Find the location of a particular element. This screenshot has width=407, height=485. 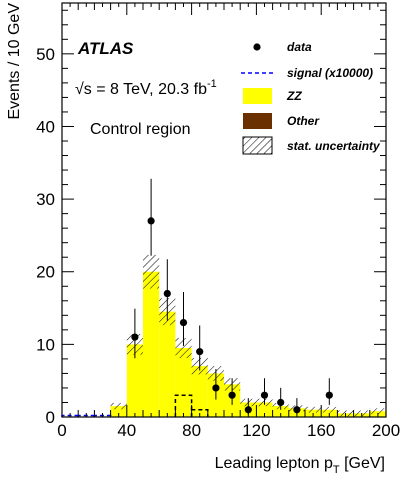

x-tick-label: 40 is located at coordinates (126, 430).